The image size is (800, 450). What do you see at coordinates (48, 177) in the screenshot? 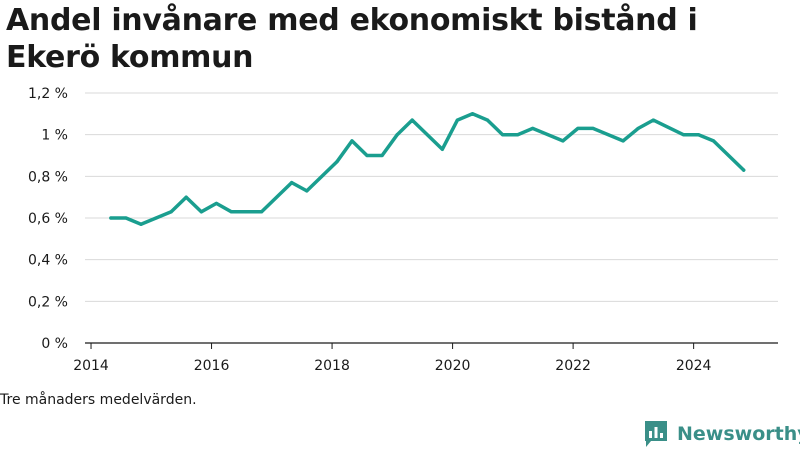
I see `y-tick-label: 0,8 %` at bounding box center [48, 177].